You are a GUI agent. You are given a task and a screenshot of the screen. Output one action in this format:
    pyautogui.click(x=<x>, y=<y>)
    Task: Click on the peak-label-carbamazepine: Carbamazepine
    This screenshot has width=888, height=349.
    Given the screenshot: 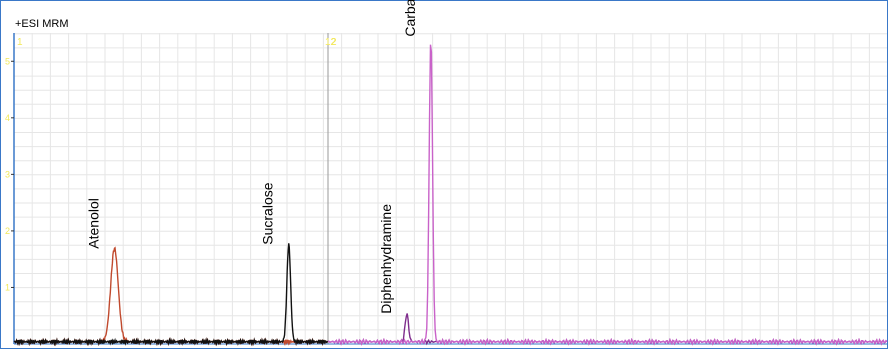 What is the action you would take?
    pyautogui.click(x=410, y=18)
    